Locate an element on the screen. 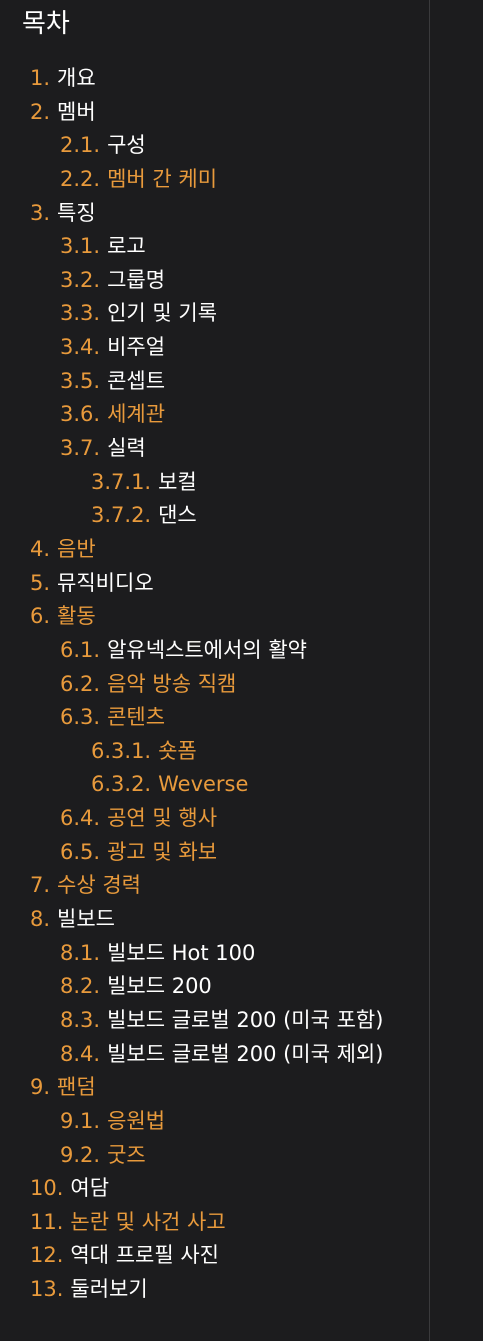 This screenshot has width=483, height=1341. toc-item-number: 2.1. is located at coordinates (80, 145).